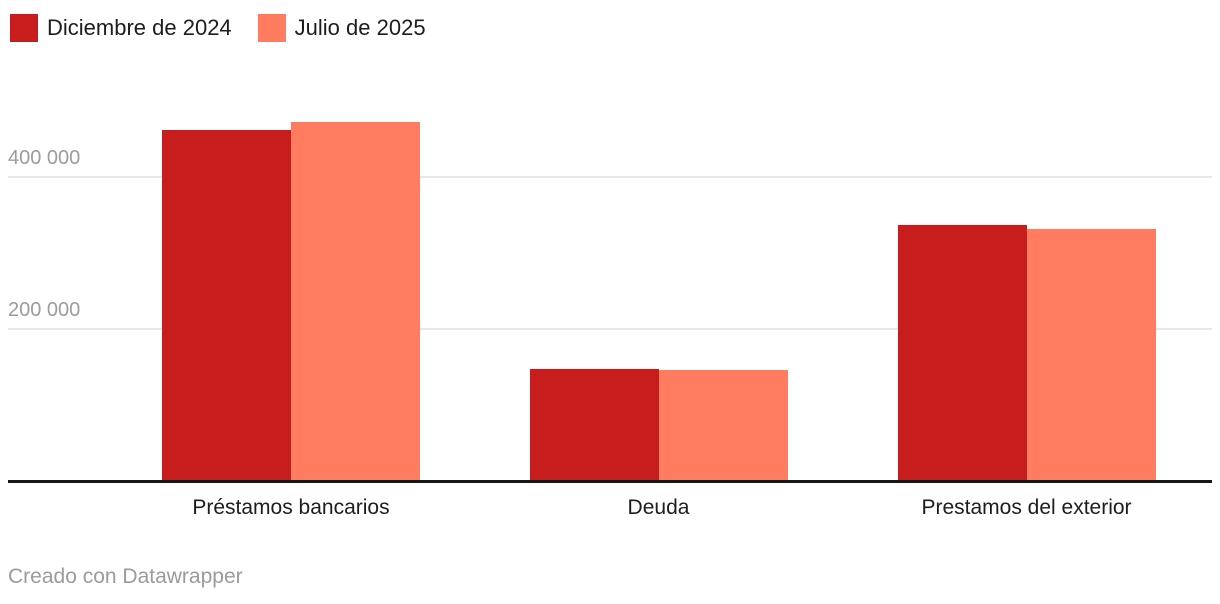 This screenshot has width=1220, height=604. Describe the element at coordinates (139, 27) in the screenshot. I see `legend-label: Diciembre de 2024` at that location.